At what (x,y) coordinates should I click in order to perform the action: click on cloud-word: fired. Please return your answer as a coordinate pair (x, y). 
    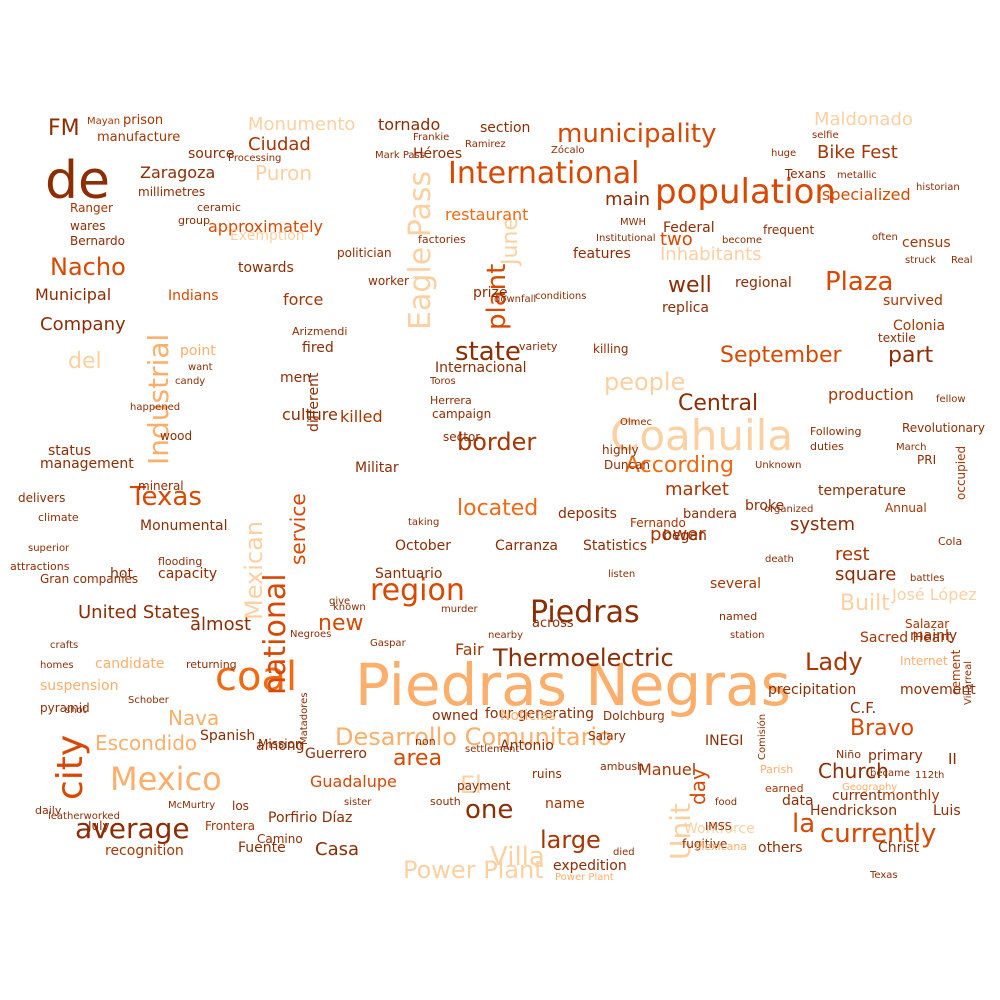
    Looking at the image, I should click on (318, 348).